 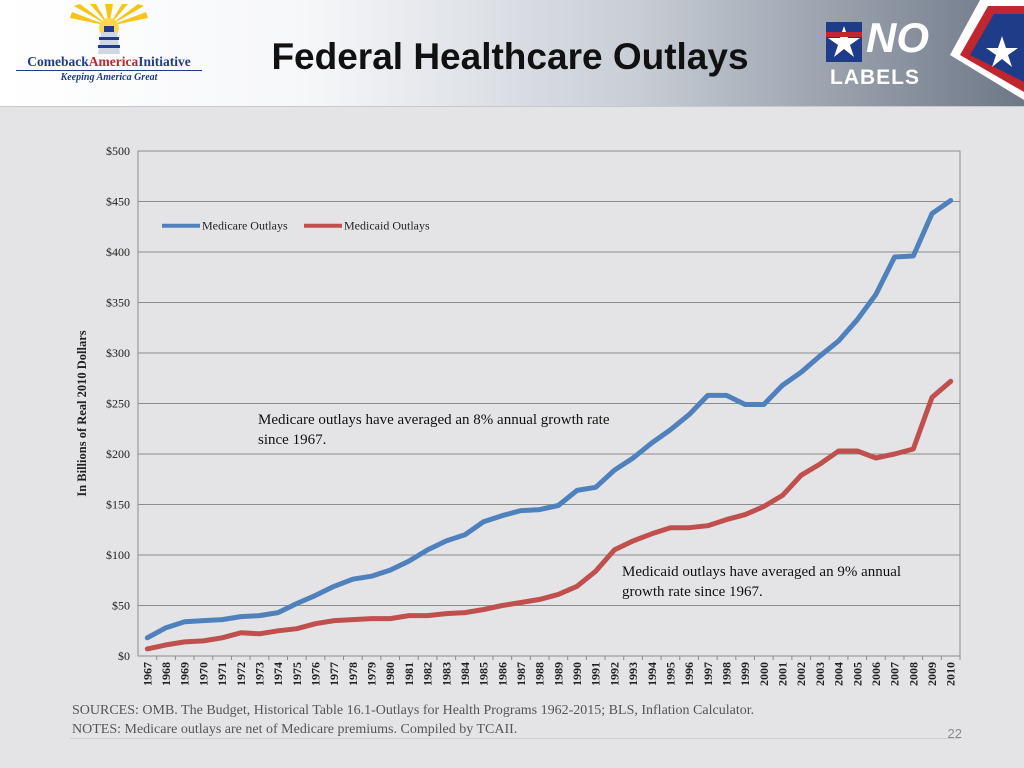 I want to click on no-labels-logo: NO LABELS, so click(x=882, y=54).